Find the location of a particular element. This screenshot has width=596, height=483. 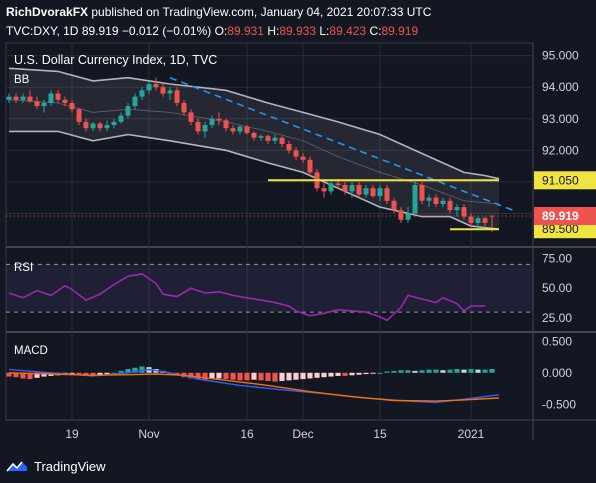

time-tick-label: Nov is located at coordinates (148, 434).